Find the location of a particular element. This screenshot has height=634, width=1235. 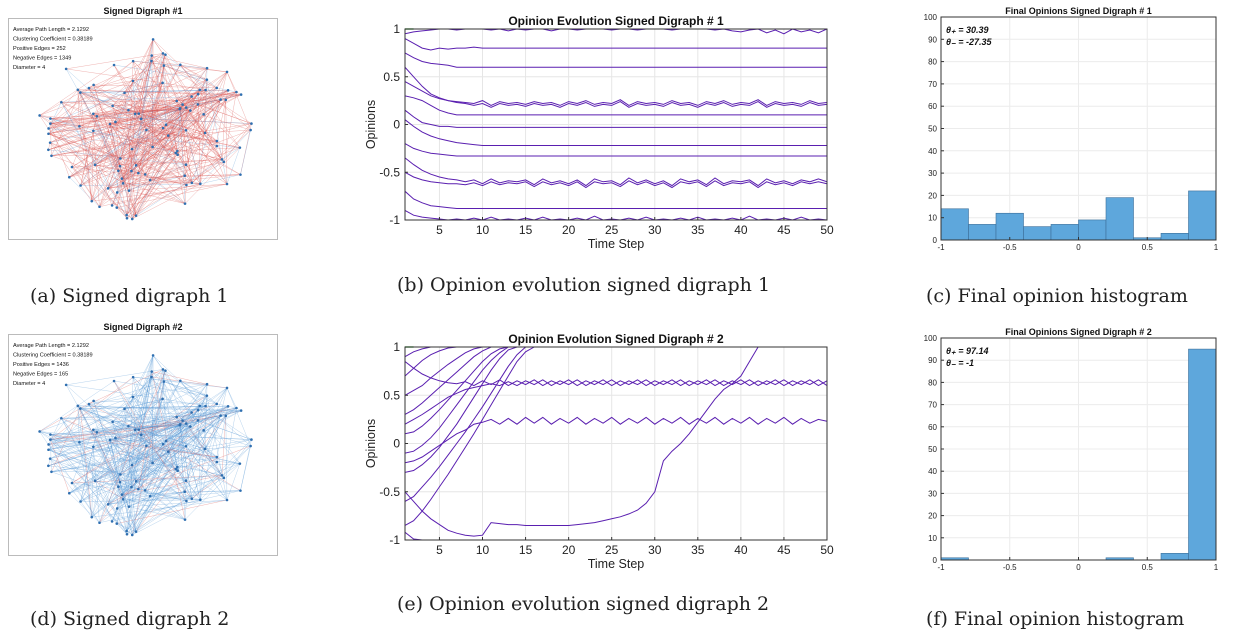

graph-nodes is located at coordinates (145, 445).